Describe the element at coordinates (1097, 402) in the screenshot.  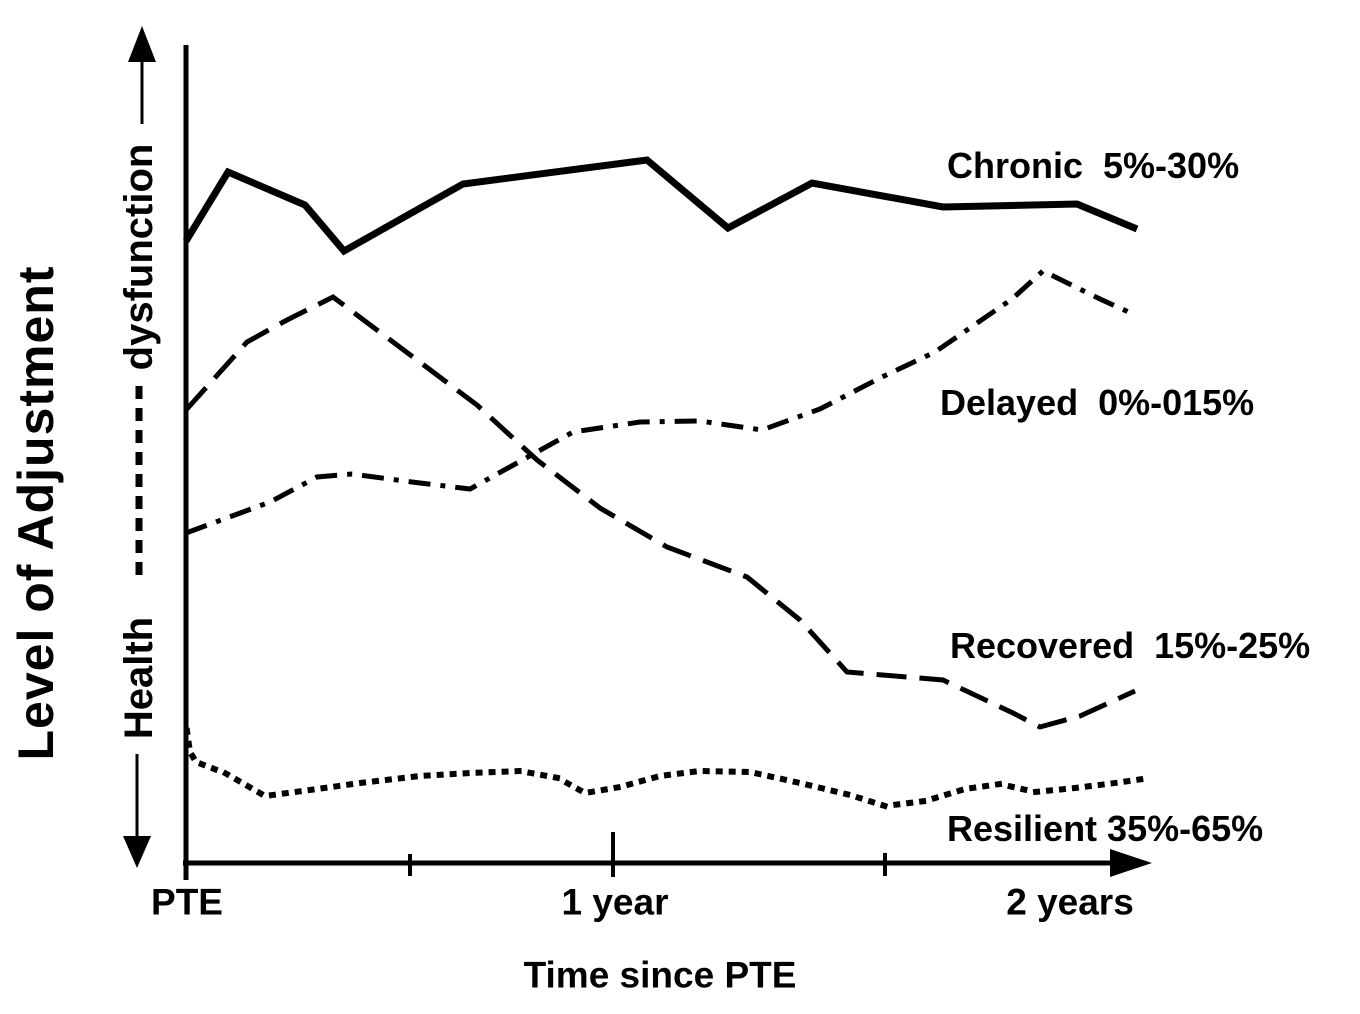
I see `series-label-delayed: Delayed 0%-015%` at that location.